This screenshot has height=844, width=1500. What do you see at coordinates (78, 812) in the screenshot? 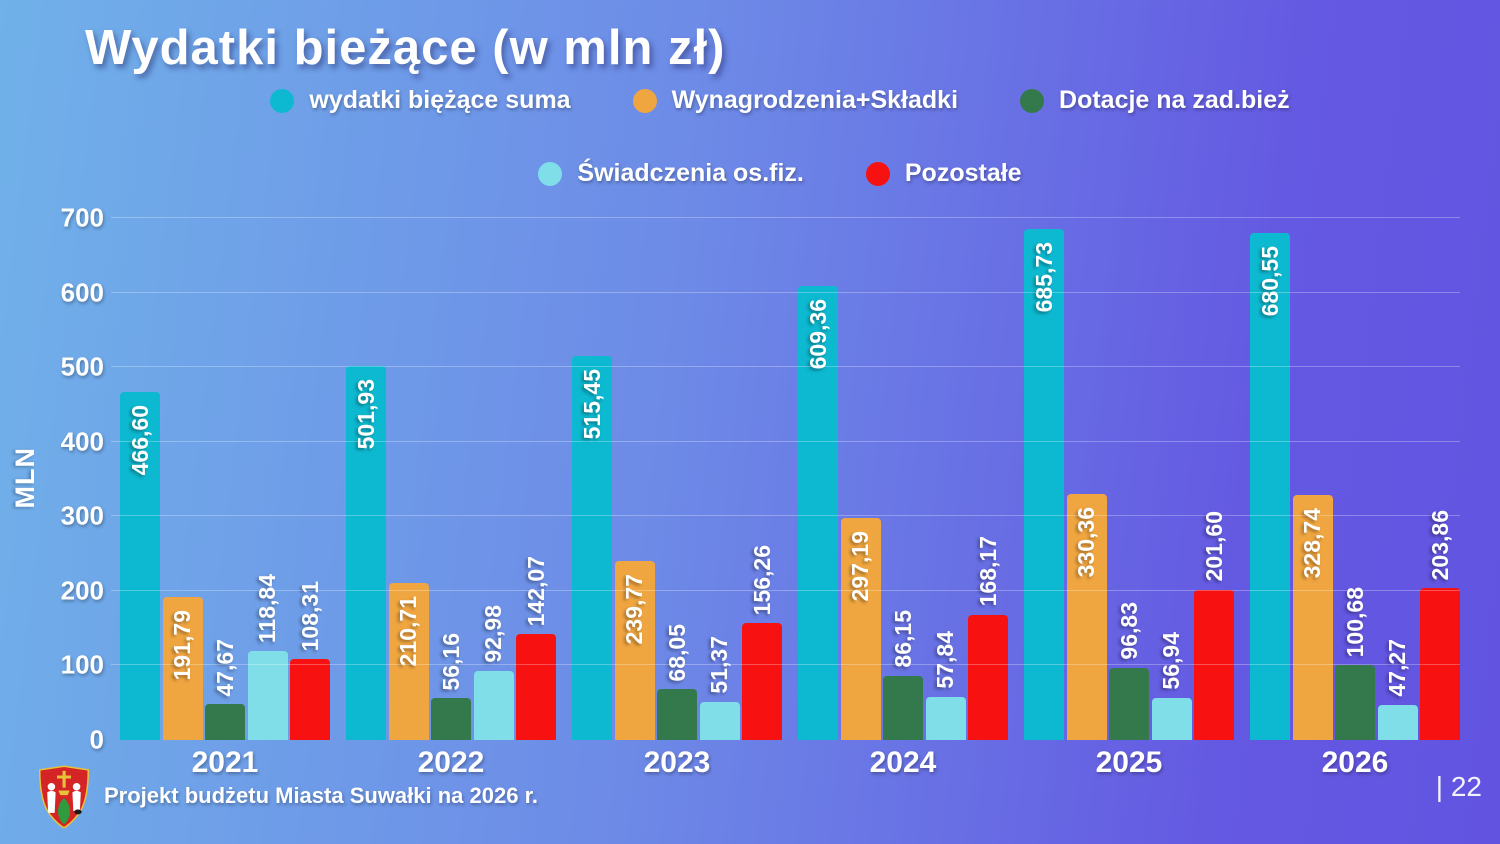
I see `boar-icon` at bounding box center [78, 812].